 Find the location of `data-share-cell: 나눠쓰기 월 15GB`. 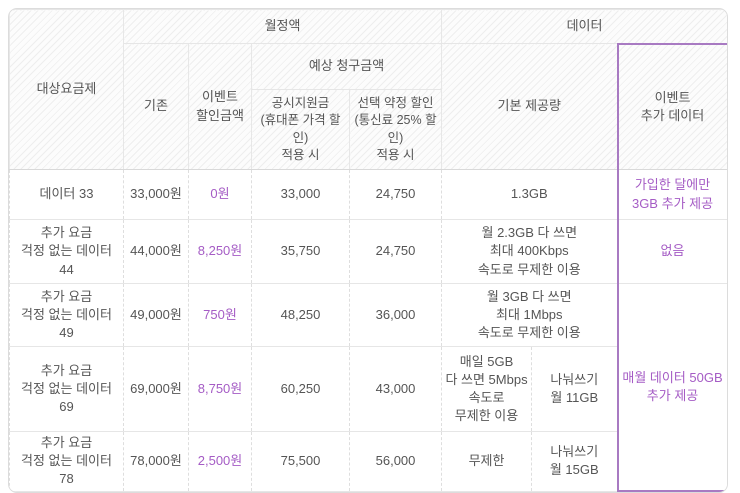

data-share-cell: 나눠쓰기 월 15GB is located at coordinates (575, 461).